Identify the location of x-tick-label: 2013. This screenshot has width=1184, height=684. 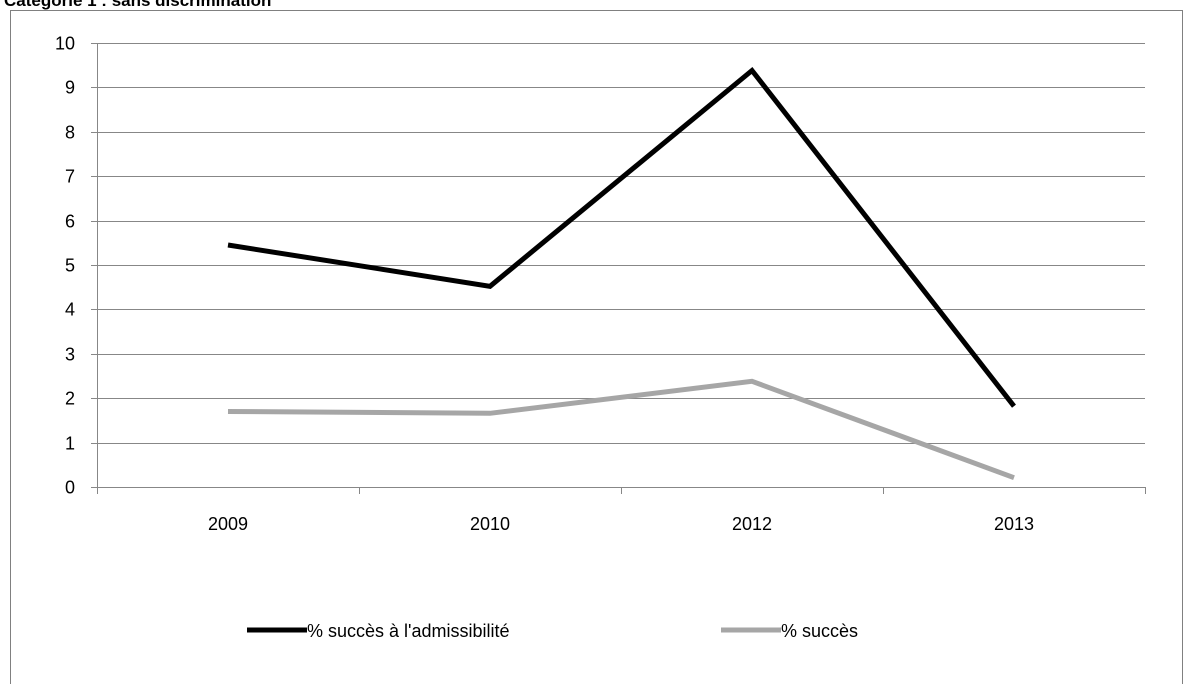
(1014, 524).